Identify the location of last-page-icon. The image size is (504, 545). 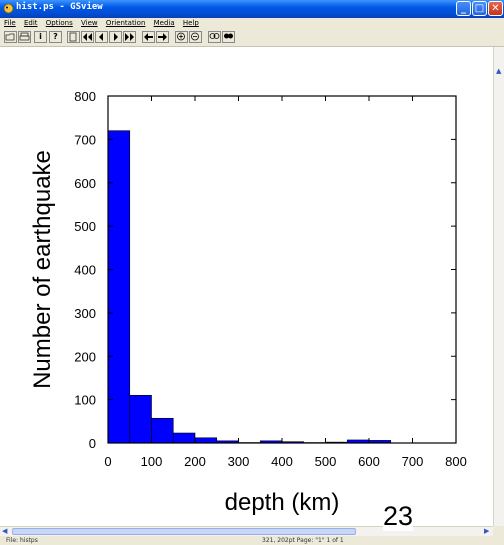
(129, 37).